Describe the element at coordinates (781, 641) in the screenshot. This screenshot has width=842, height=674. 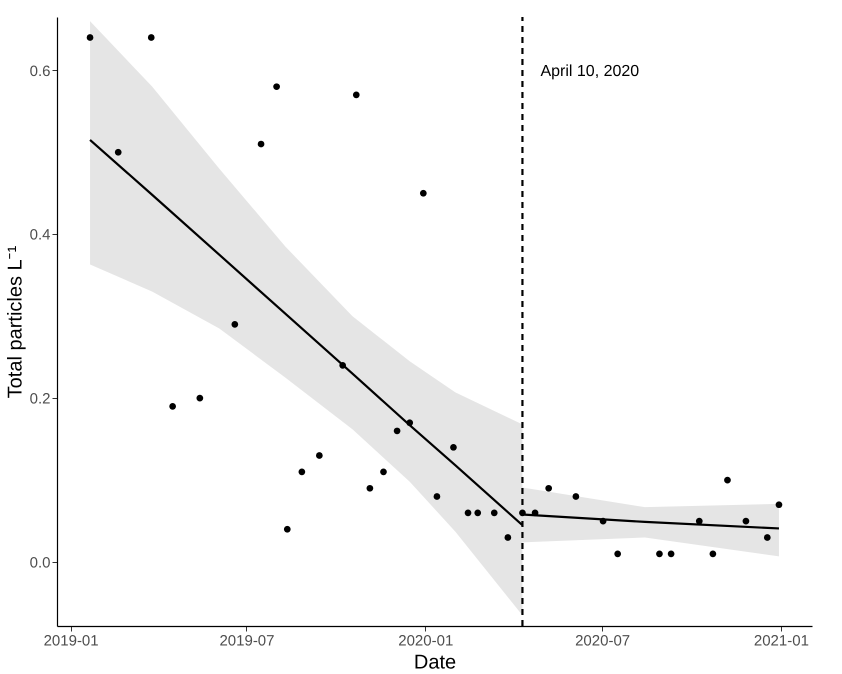
I see `x-tick-label: 2021-01` at that location.